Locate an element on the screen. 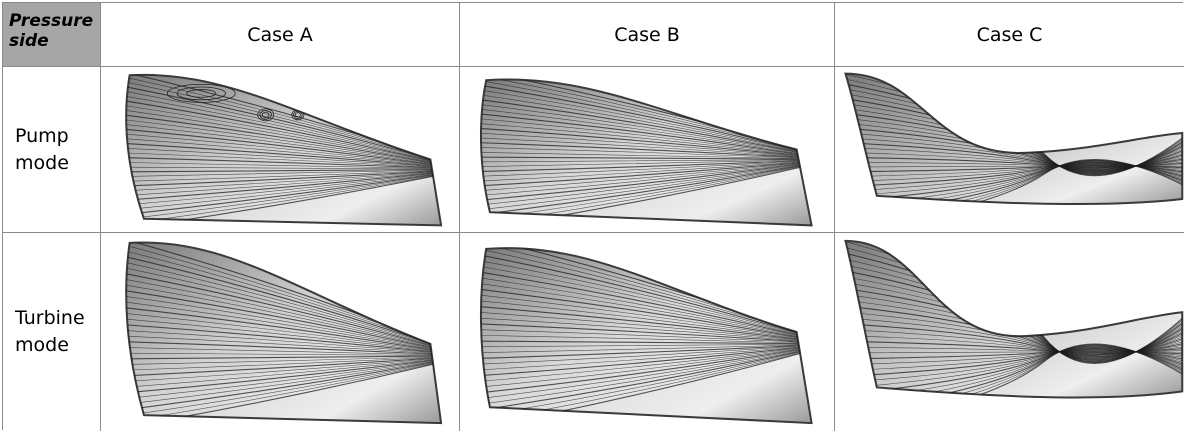  pressure-side-label: Pressure side is located at coordinates (51, 31).